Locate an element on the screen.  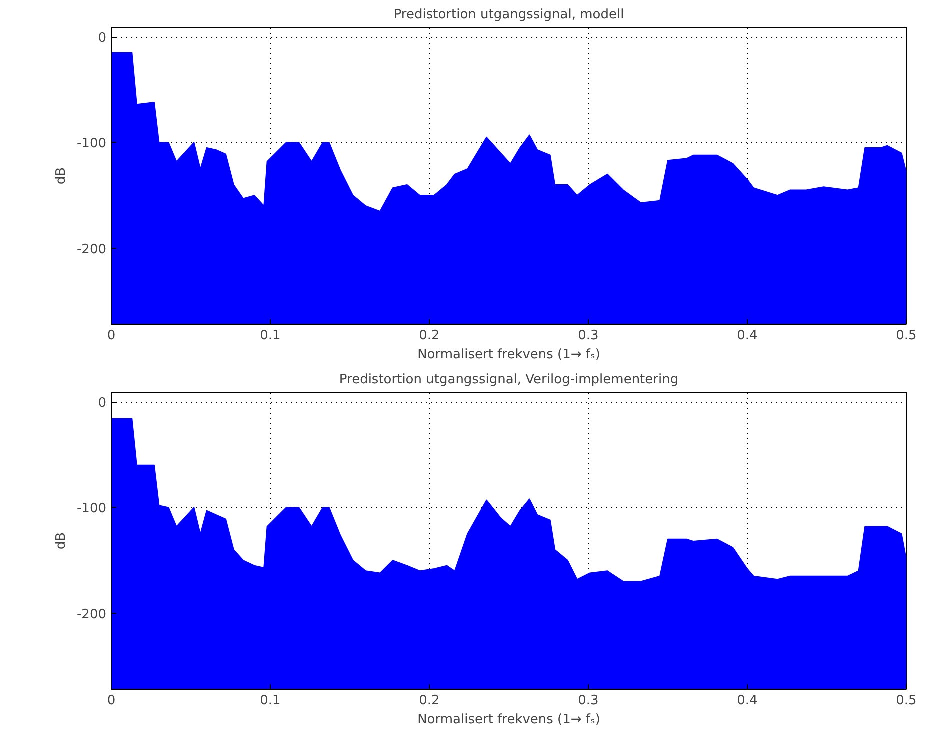
chart-title: Predistortion utgangssignal, Verilog-implementering is located at coordinates (509, 380).